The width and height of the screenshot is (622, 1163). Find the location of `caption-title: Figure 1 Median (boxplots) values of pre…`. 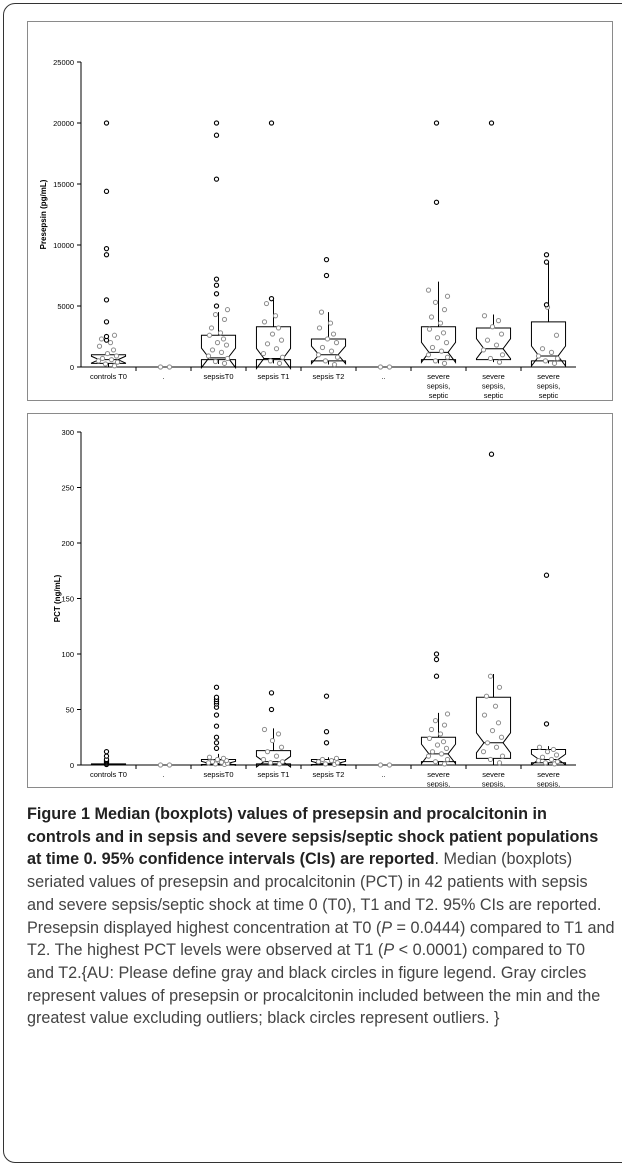

caption-title: Figure 1 Median (boxplots) values of pre… is located at coordinates (313, 837).